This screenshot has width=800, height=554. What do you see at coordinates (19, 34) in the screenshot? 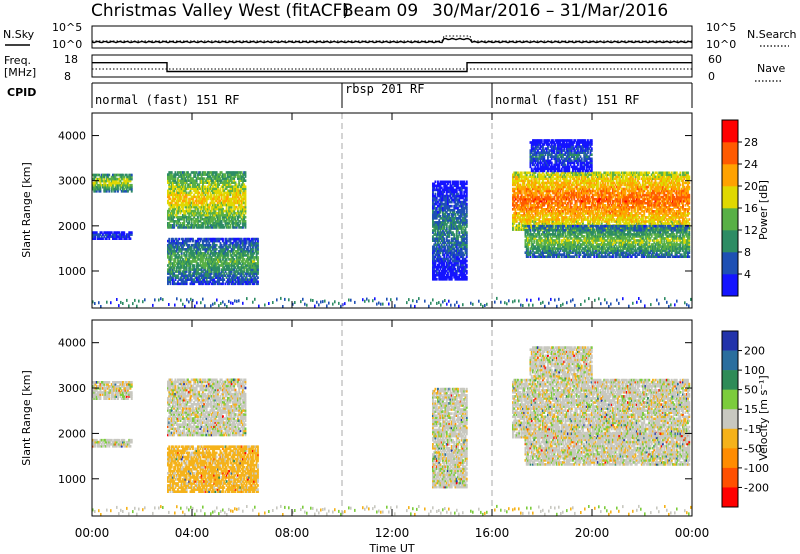
I see `nsky-label: N.Sky` at bounding box center [19, 34].